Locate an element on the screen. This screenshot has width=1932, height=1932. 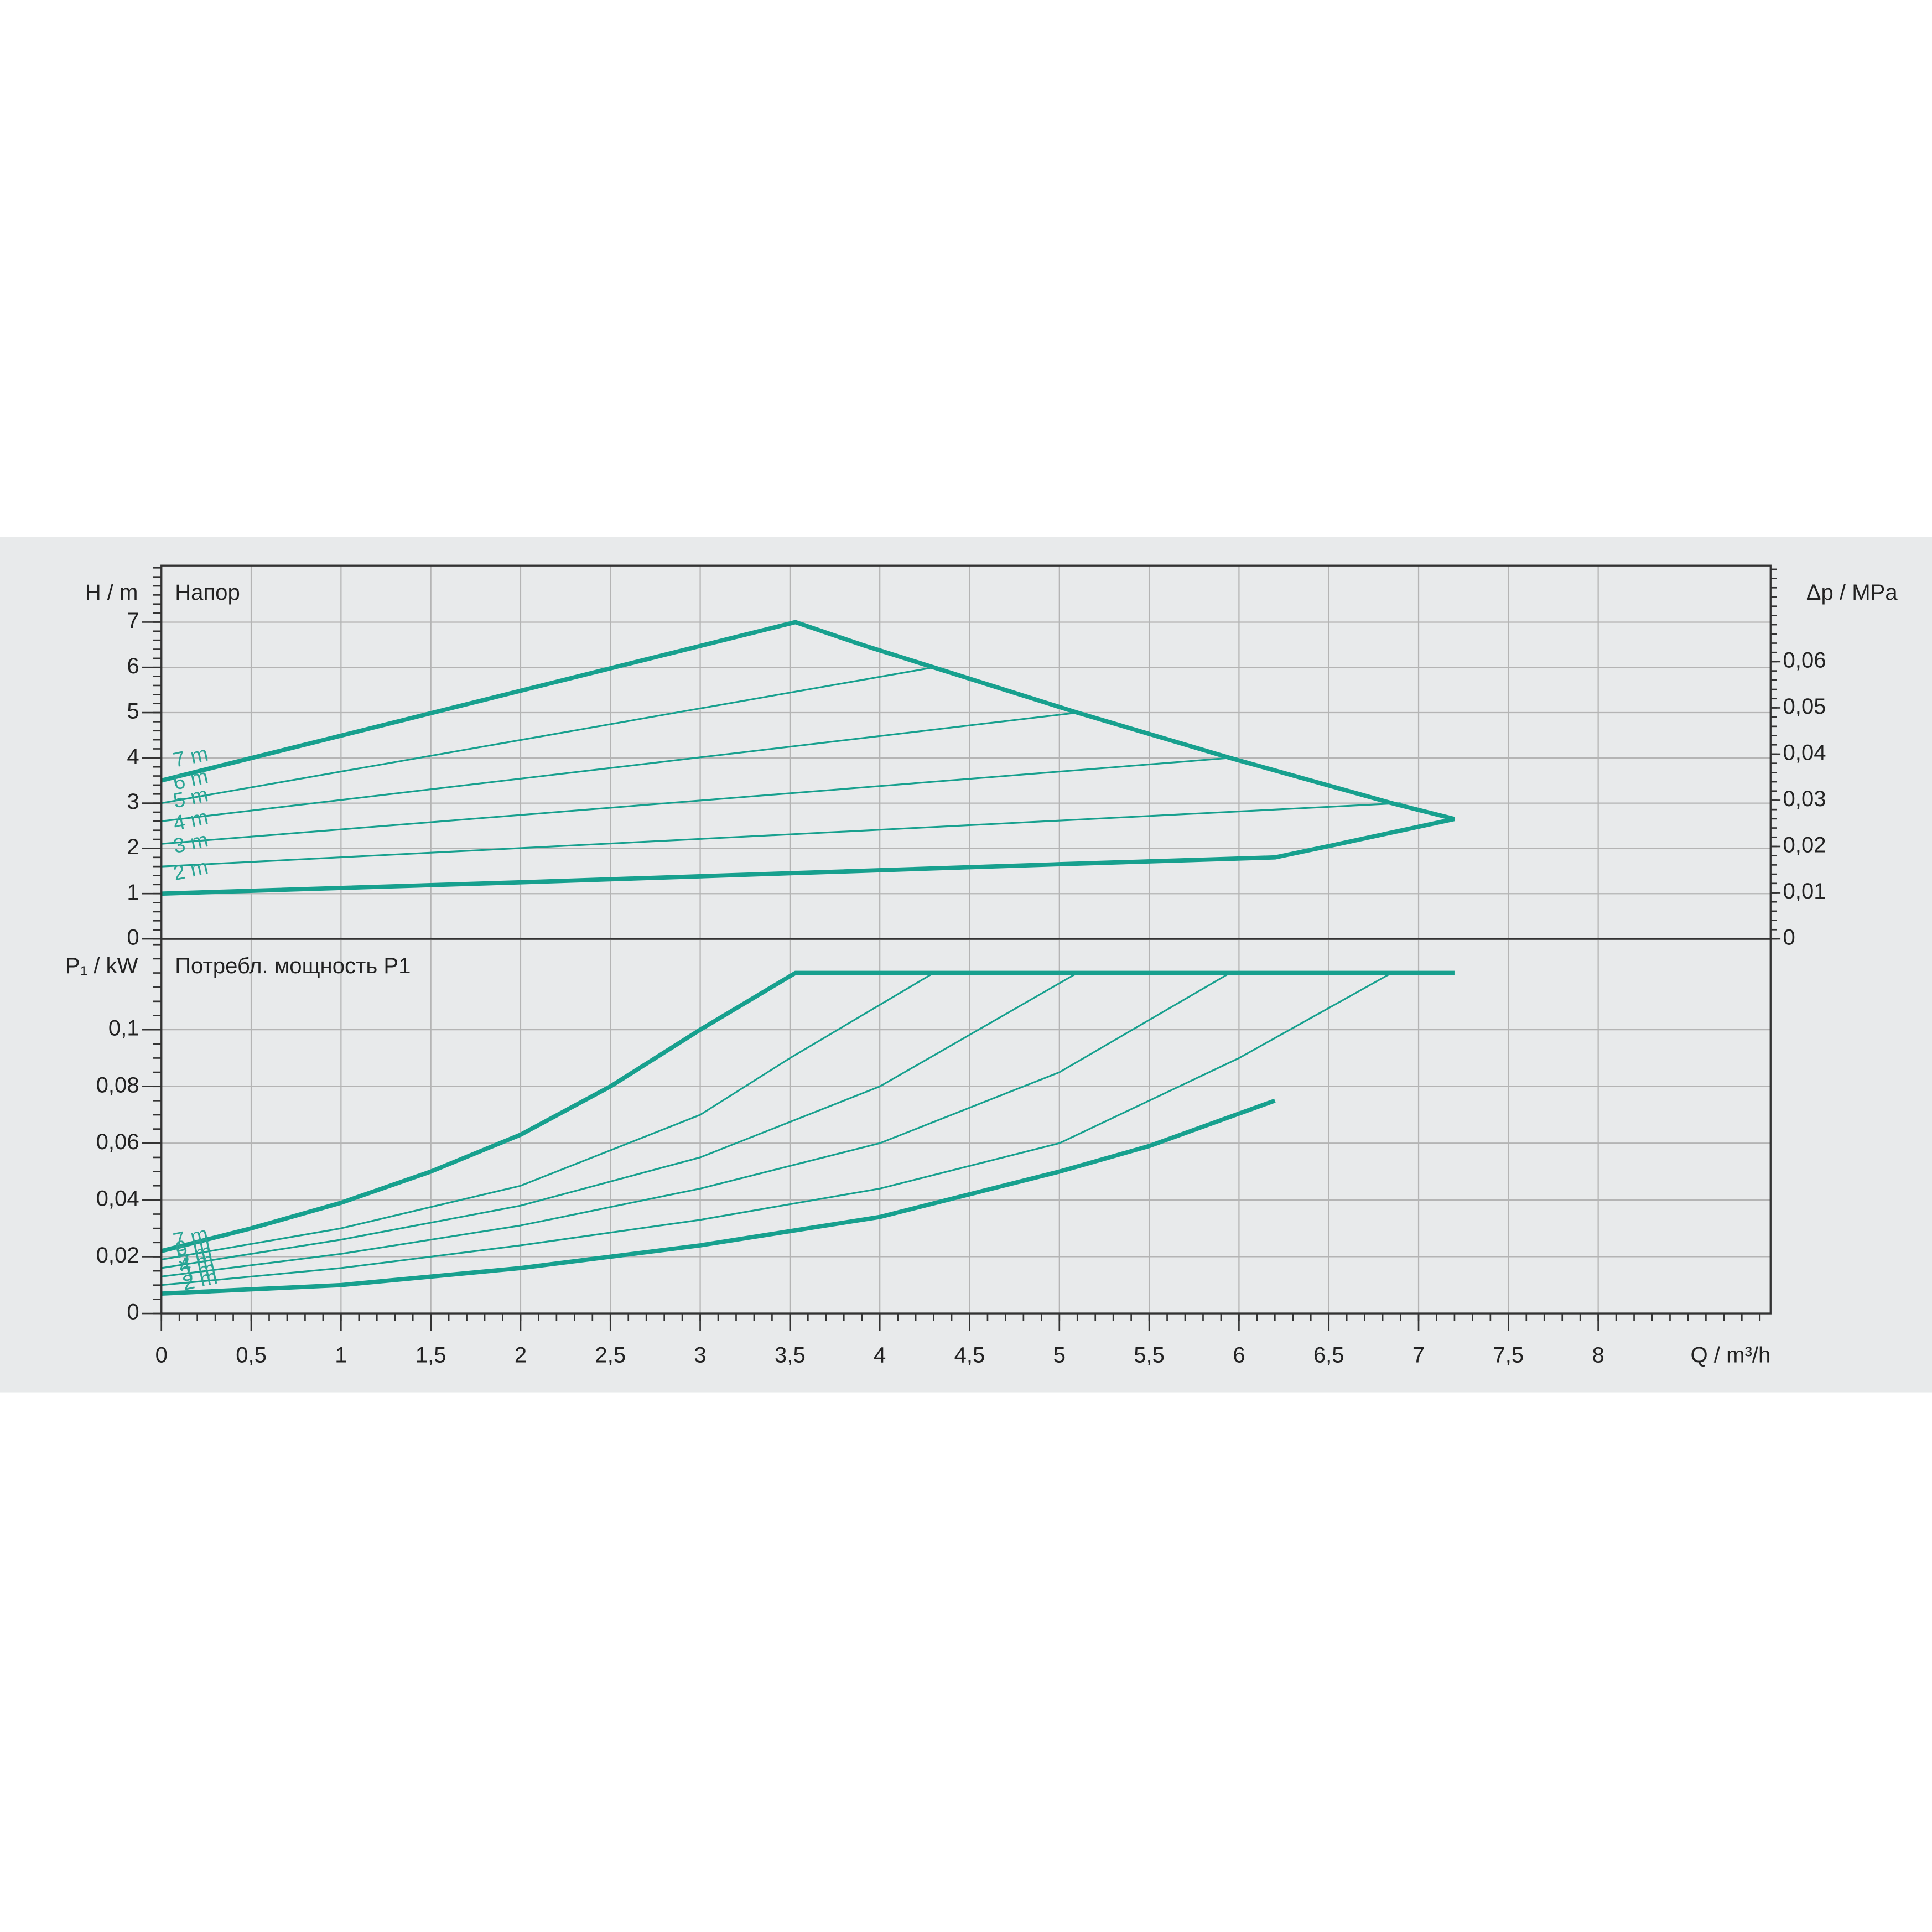
y-tick-label: 4 is located at coordinates (133, 756).